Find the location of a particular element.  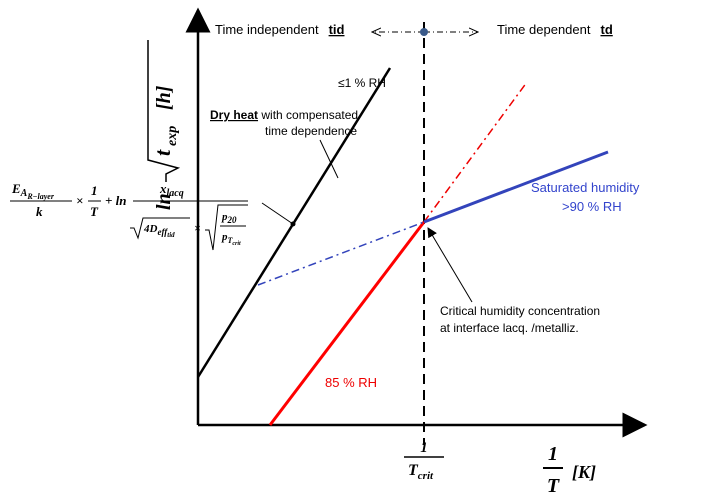

dry-label: Dry heat with compensated is located at coordinates (284, 115).